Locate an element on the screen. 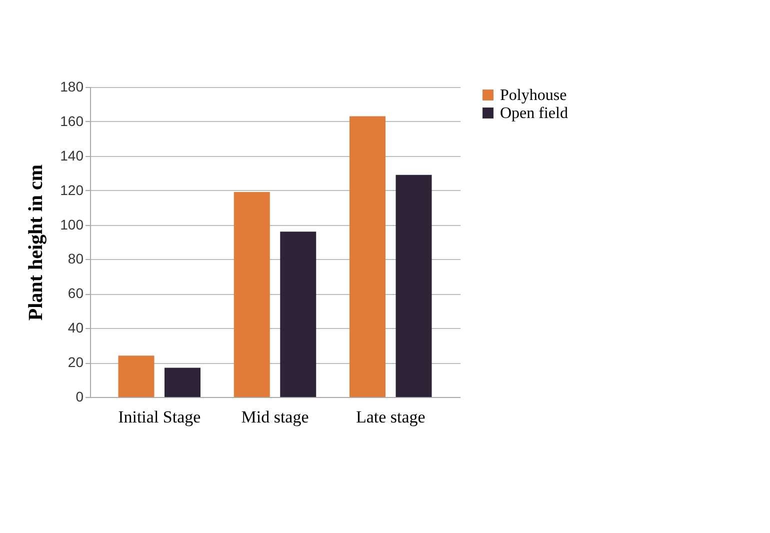 The image size is (770, 533). y-tick-label: 40 is located at coordinates (76, 328).